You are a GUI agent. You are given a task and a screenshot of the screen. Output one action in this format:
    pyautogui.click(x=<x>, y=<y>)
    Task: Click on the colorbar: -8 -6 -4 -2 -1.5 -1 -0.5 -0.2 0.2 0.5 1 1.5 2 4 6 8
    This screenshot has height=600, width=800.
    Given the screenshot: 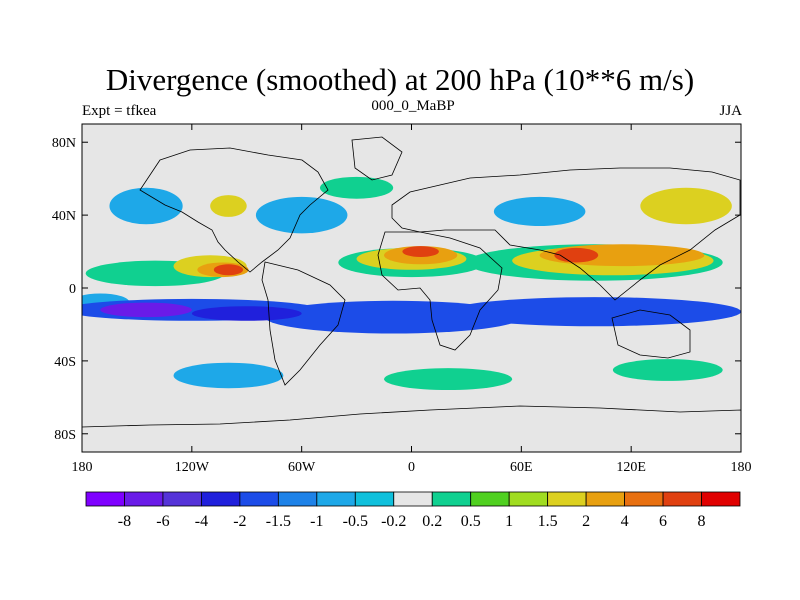 What is the action you would take?
    pyautogui.click(x=413, y=510)
    